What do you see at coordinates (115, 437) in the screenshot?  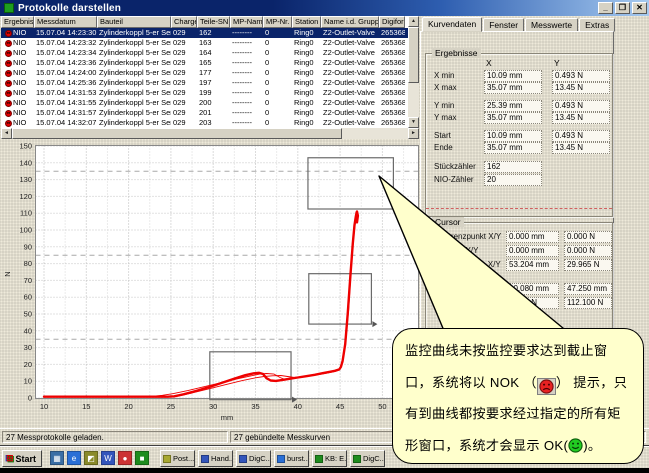 I see `status-left: 27 Messprotokolle geladen.` at bounding box center [115, 437].